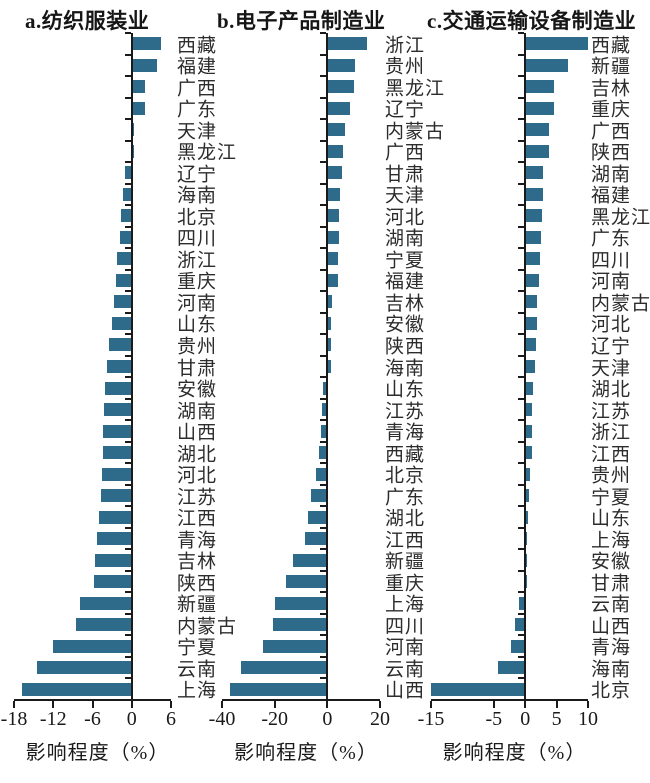 The width and height of the screenshot is (650, 783). What do you see at coordinates (611, 282) in the screenshot?
I see `category-label: 河南` at bounding box center [611, 282].